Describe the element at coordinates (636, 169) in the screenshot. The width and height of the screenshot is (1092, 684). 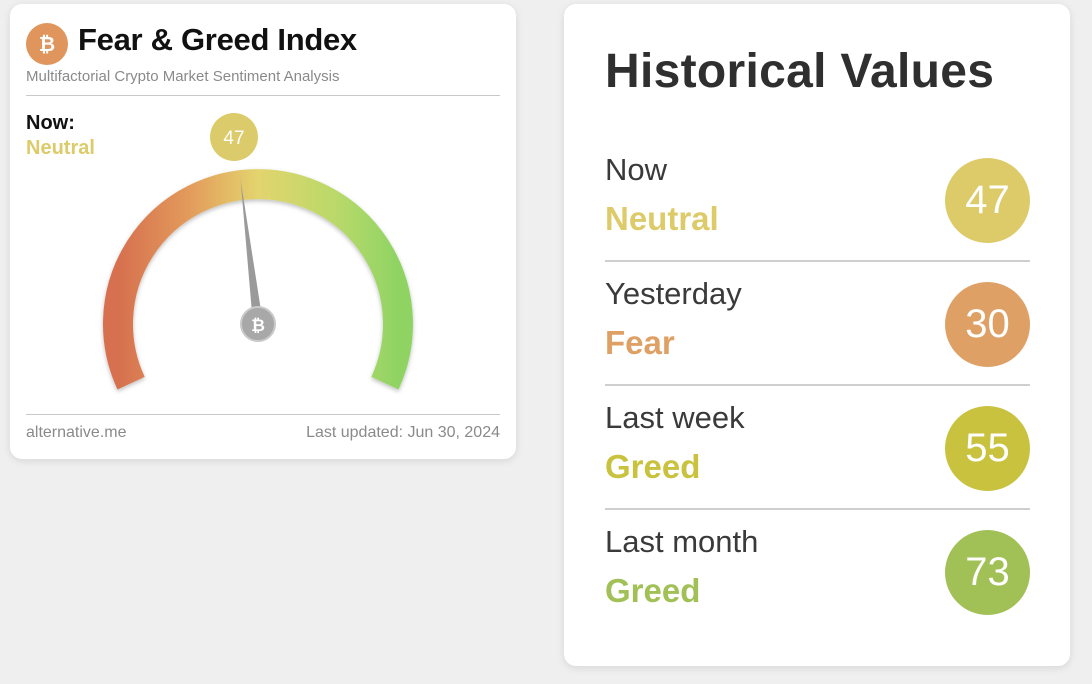
I see `period-label: Now` at that location.